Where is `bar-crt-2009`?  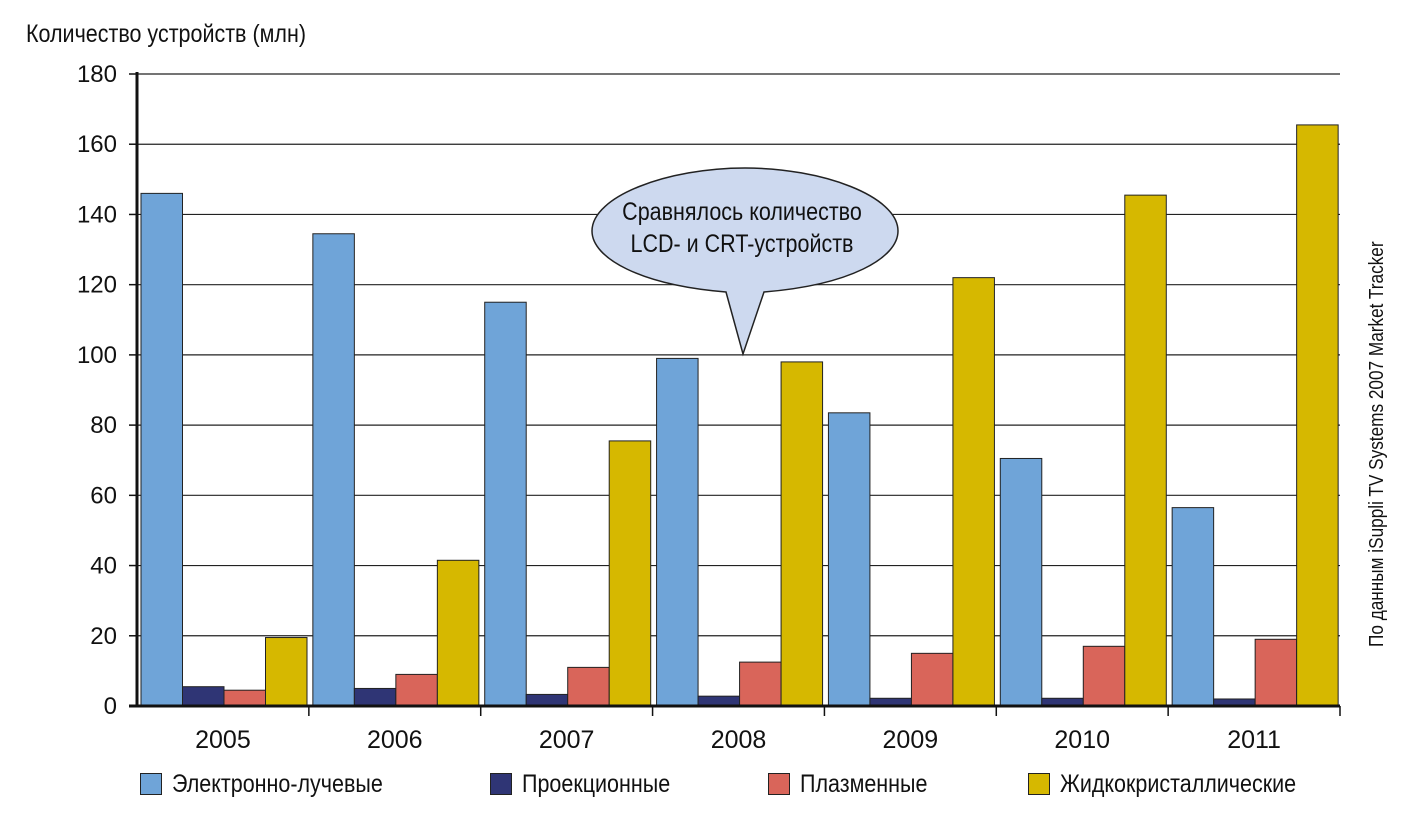
bar-crt-2009 is located at coordinates (849, 559).